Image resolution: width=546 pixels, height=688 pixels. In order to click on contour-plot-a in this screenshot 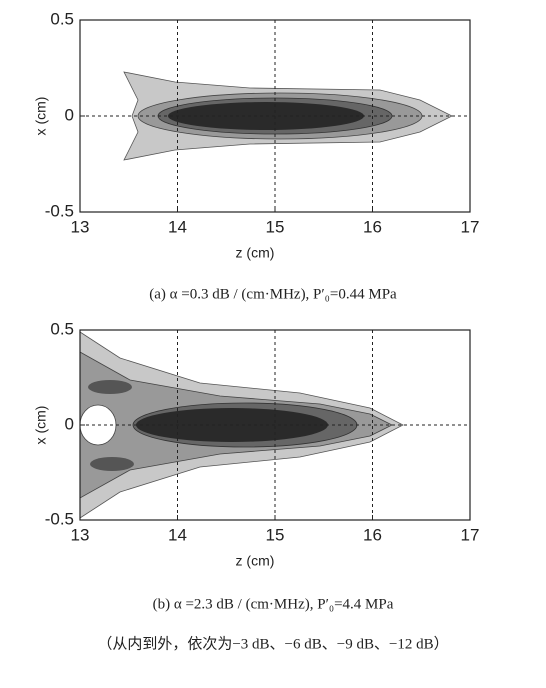, I will do `click(288, 116)`.